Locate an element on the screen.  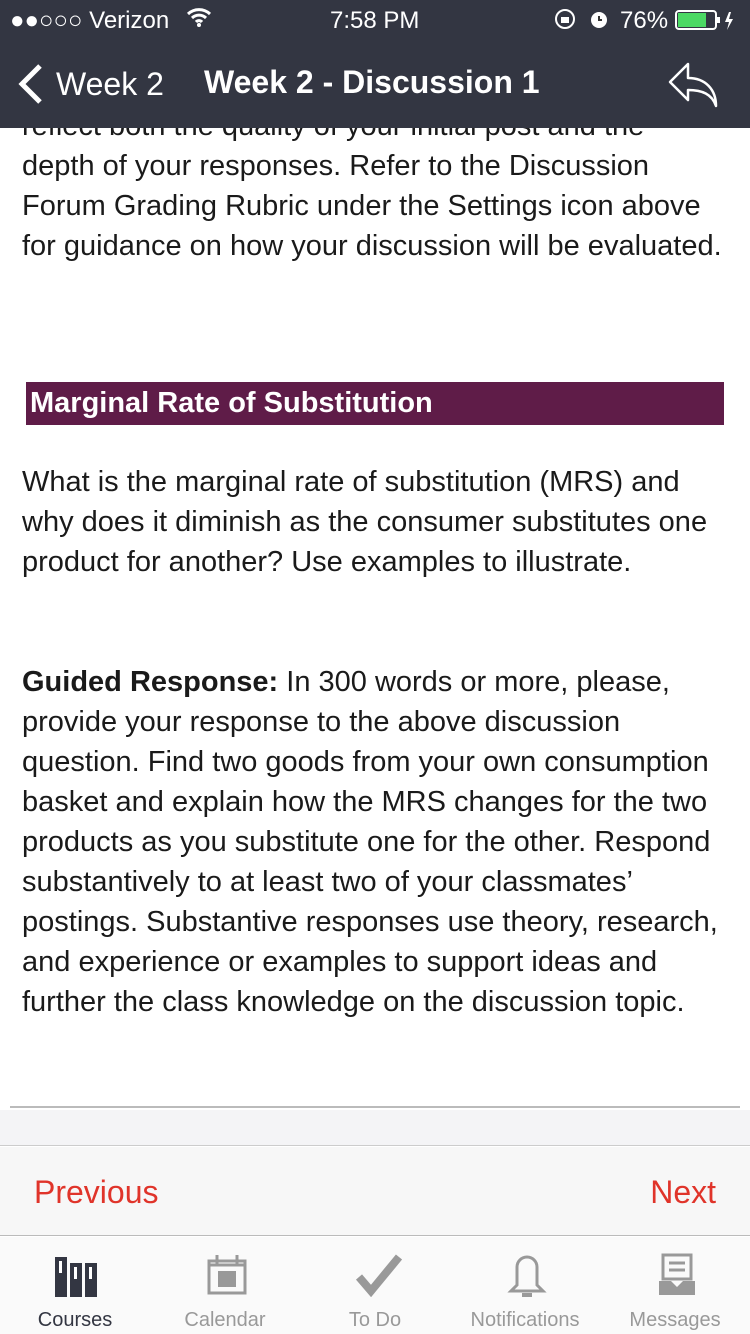
nav-bar: Week 2 Week 2 - Discussion 1 is located at coordinates (375, 84).